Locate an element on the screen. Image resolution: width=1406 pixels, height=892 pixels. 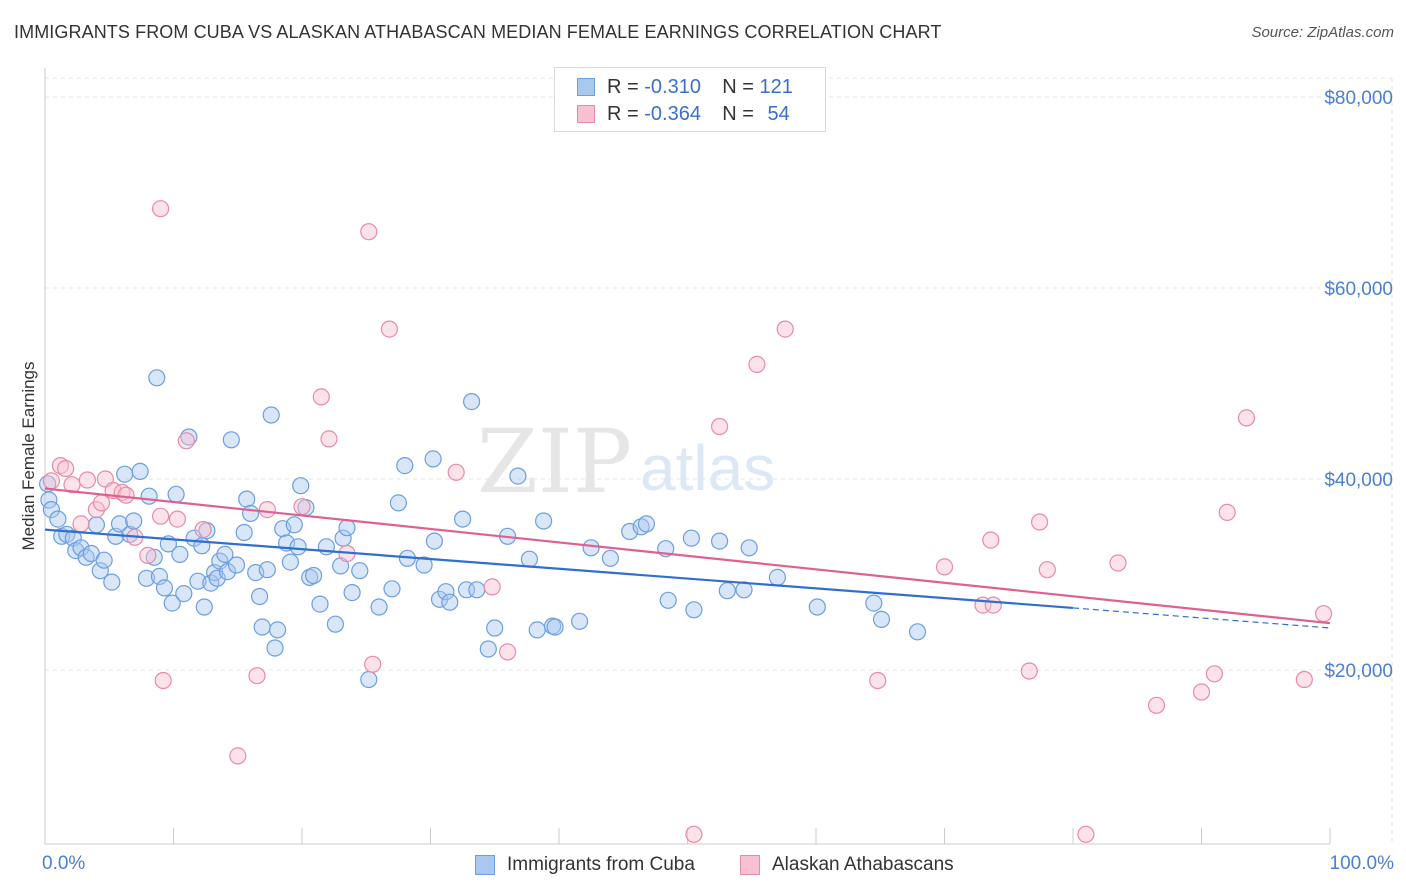
y-tick-label: $40,000 is located at coordinates (1358, 480).